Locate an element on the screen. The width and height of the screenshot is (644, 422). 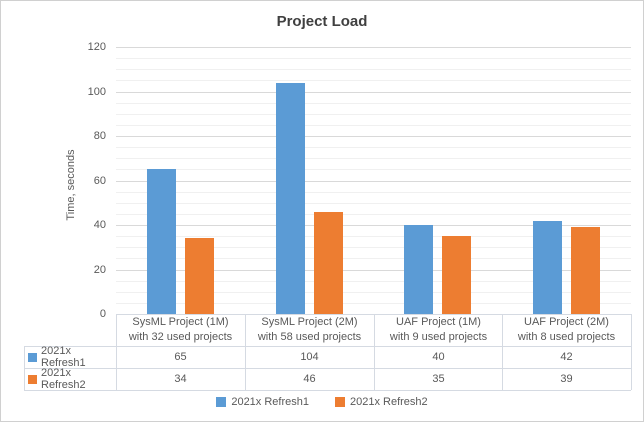
bar-series1-cat2 is located at coordinates (290, 198).